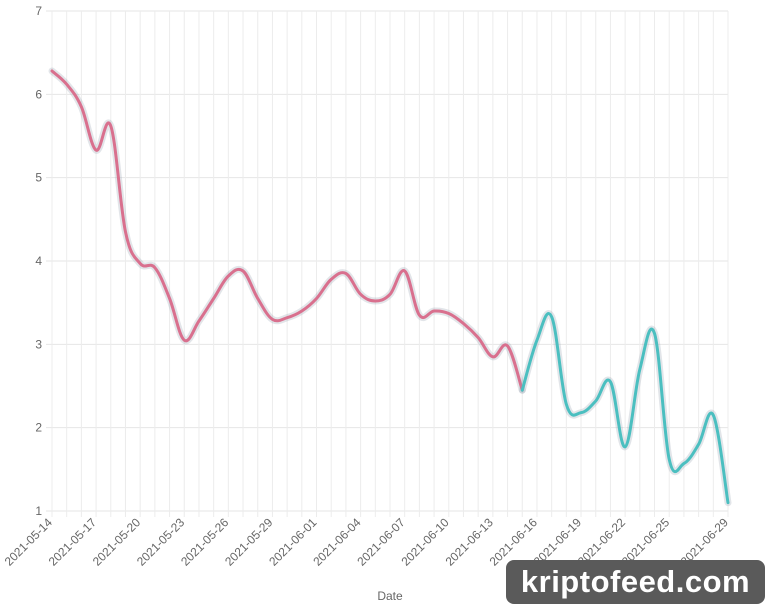 The width and height of the screenshot is (767, 609). I want to click on y-tick-label: 4, so click(38, 261).